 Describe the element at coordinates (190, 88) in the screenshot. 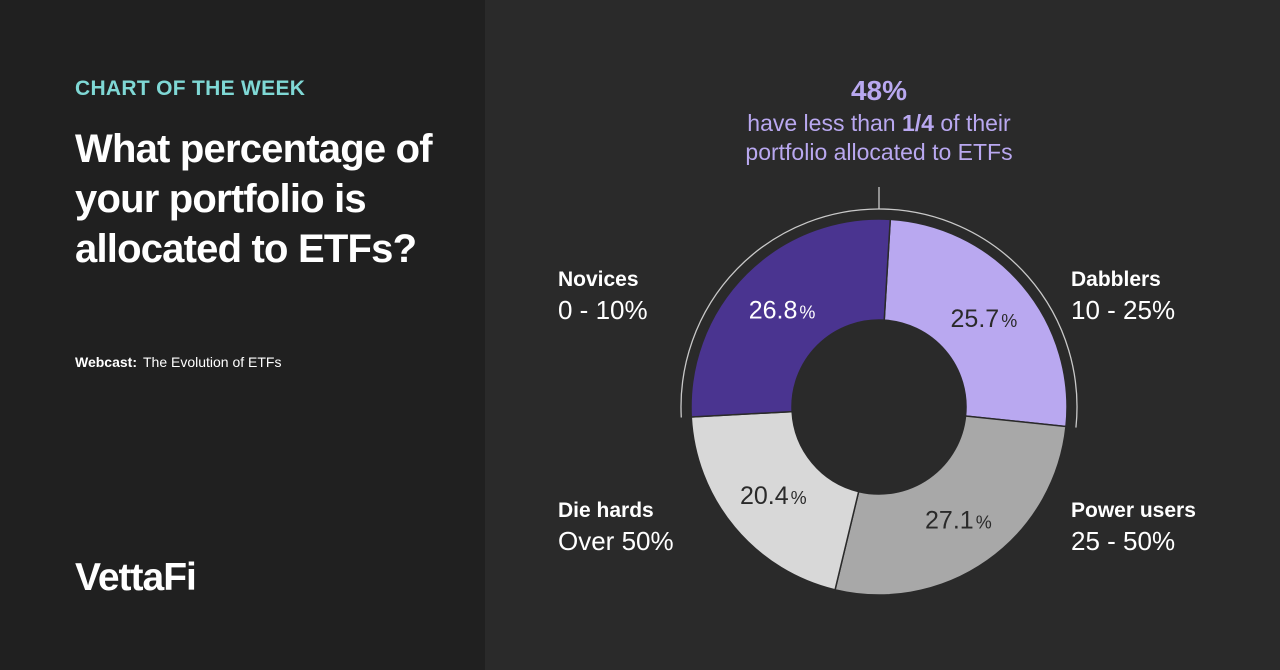

I see `eyebrow-label: CHART OF THE WEEK` at that location.